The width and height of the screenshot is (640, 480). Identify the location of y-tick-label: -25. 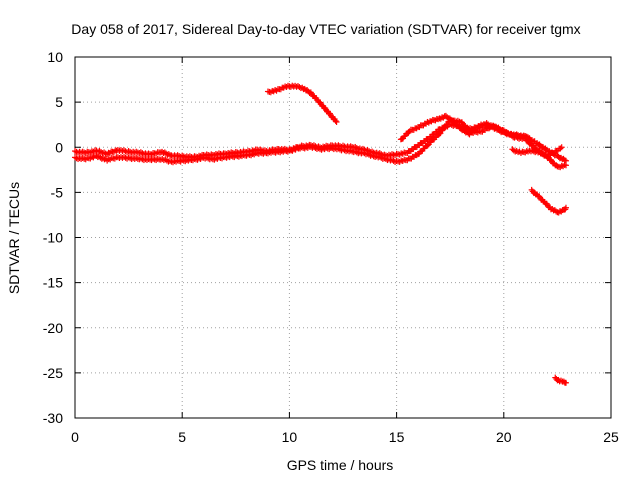
(53, 373).